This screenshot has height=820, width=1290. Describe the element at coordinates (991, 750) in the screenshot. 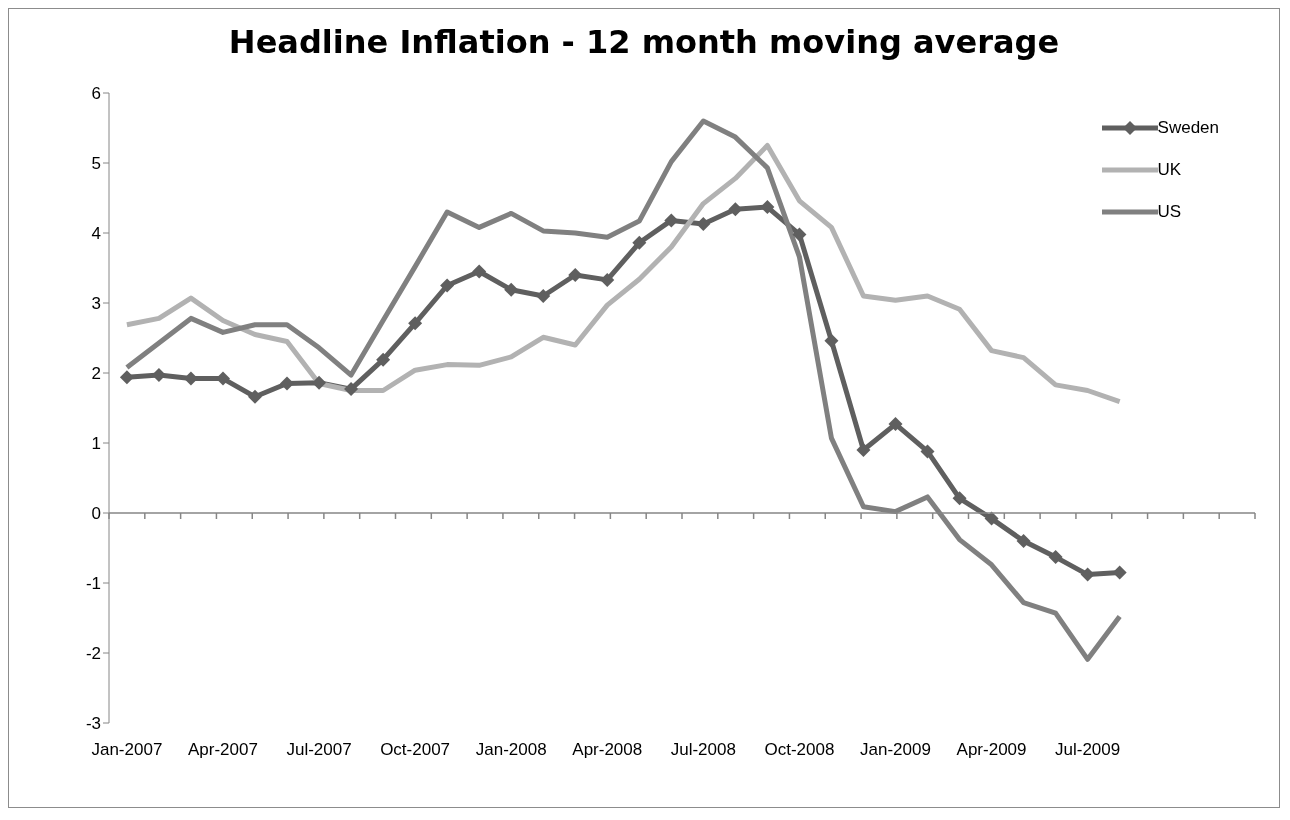

I see `x-tick-label: Apr-2009` at that location.